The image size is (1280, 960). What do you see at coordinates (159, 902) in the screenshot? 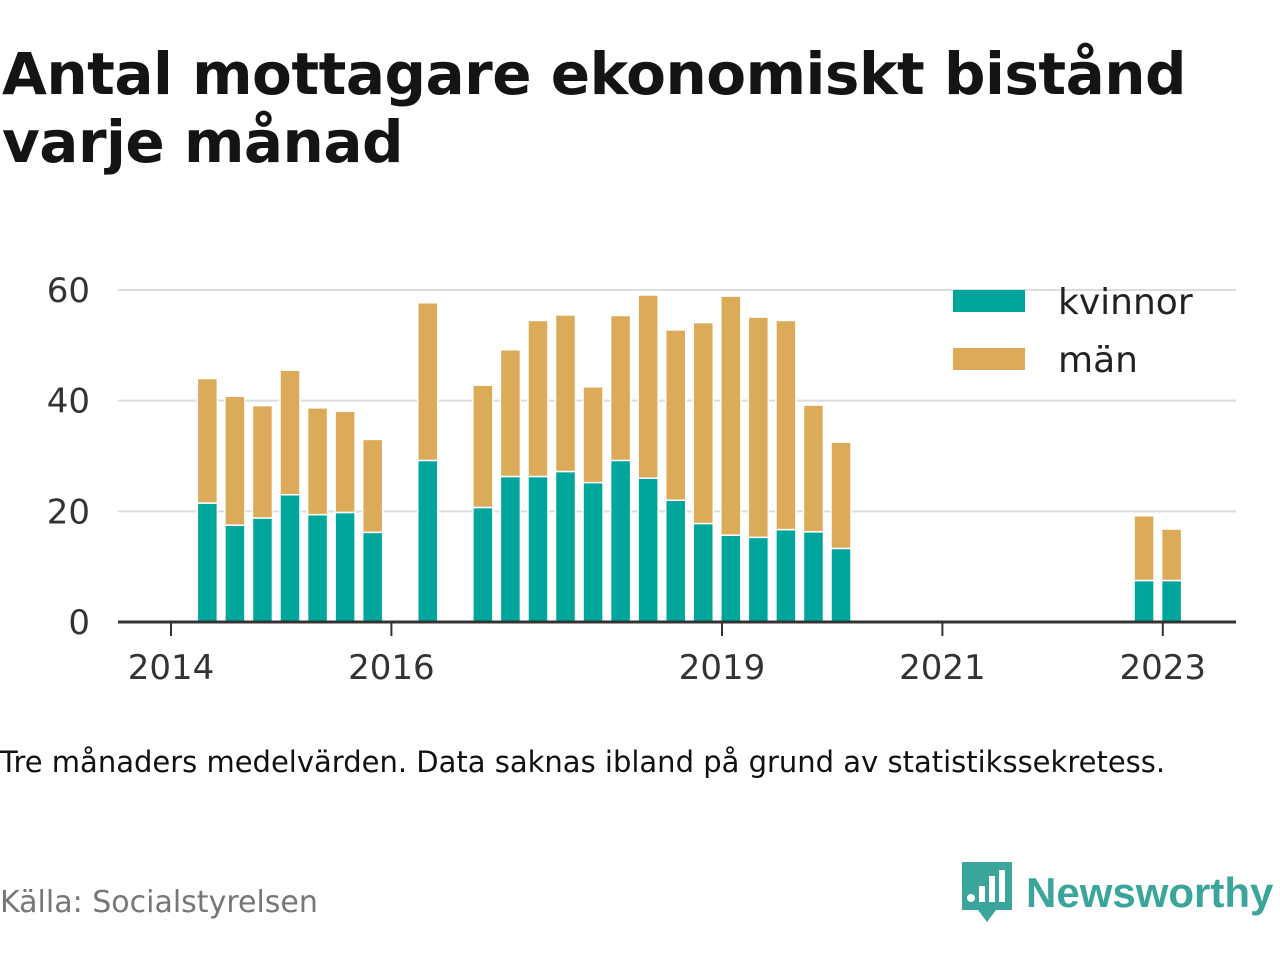
I see `source-label: Källa: Socialstyrelsen` at bounding box center [159, 902].